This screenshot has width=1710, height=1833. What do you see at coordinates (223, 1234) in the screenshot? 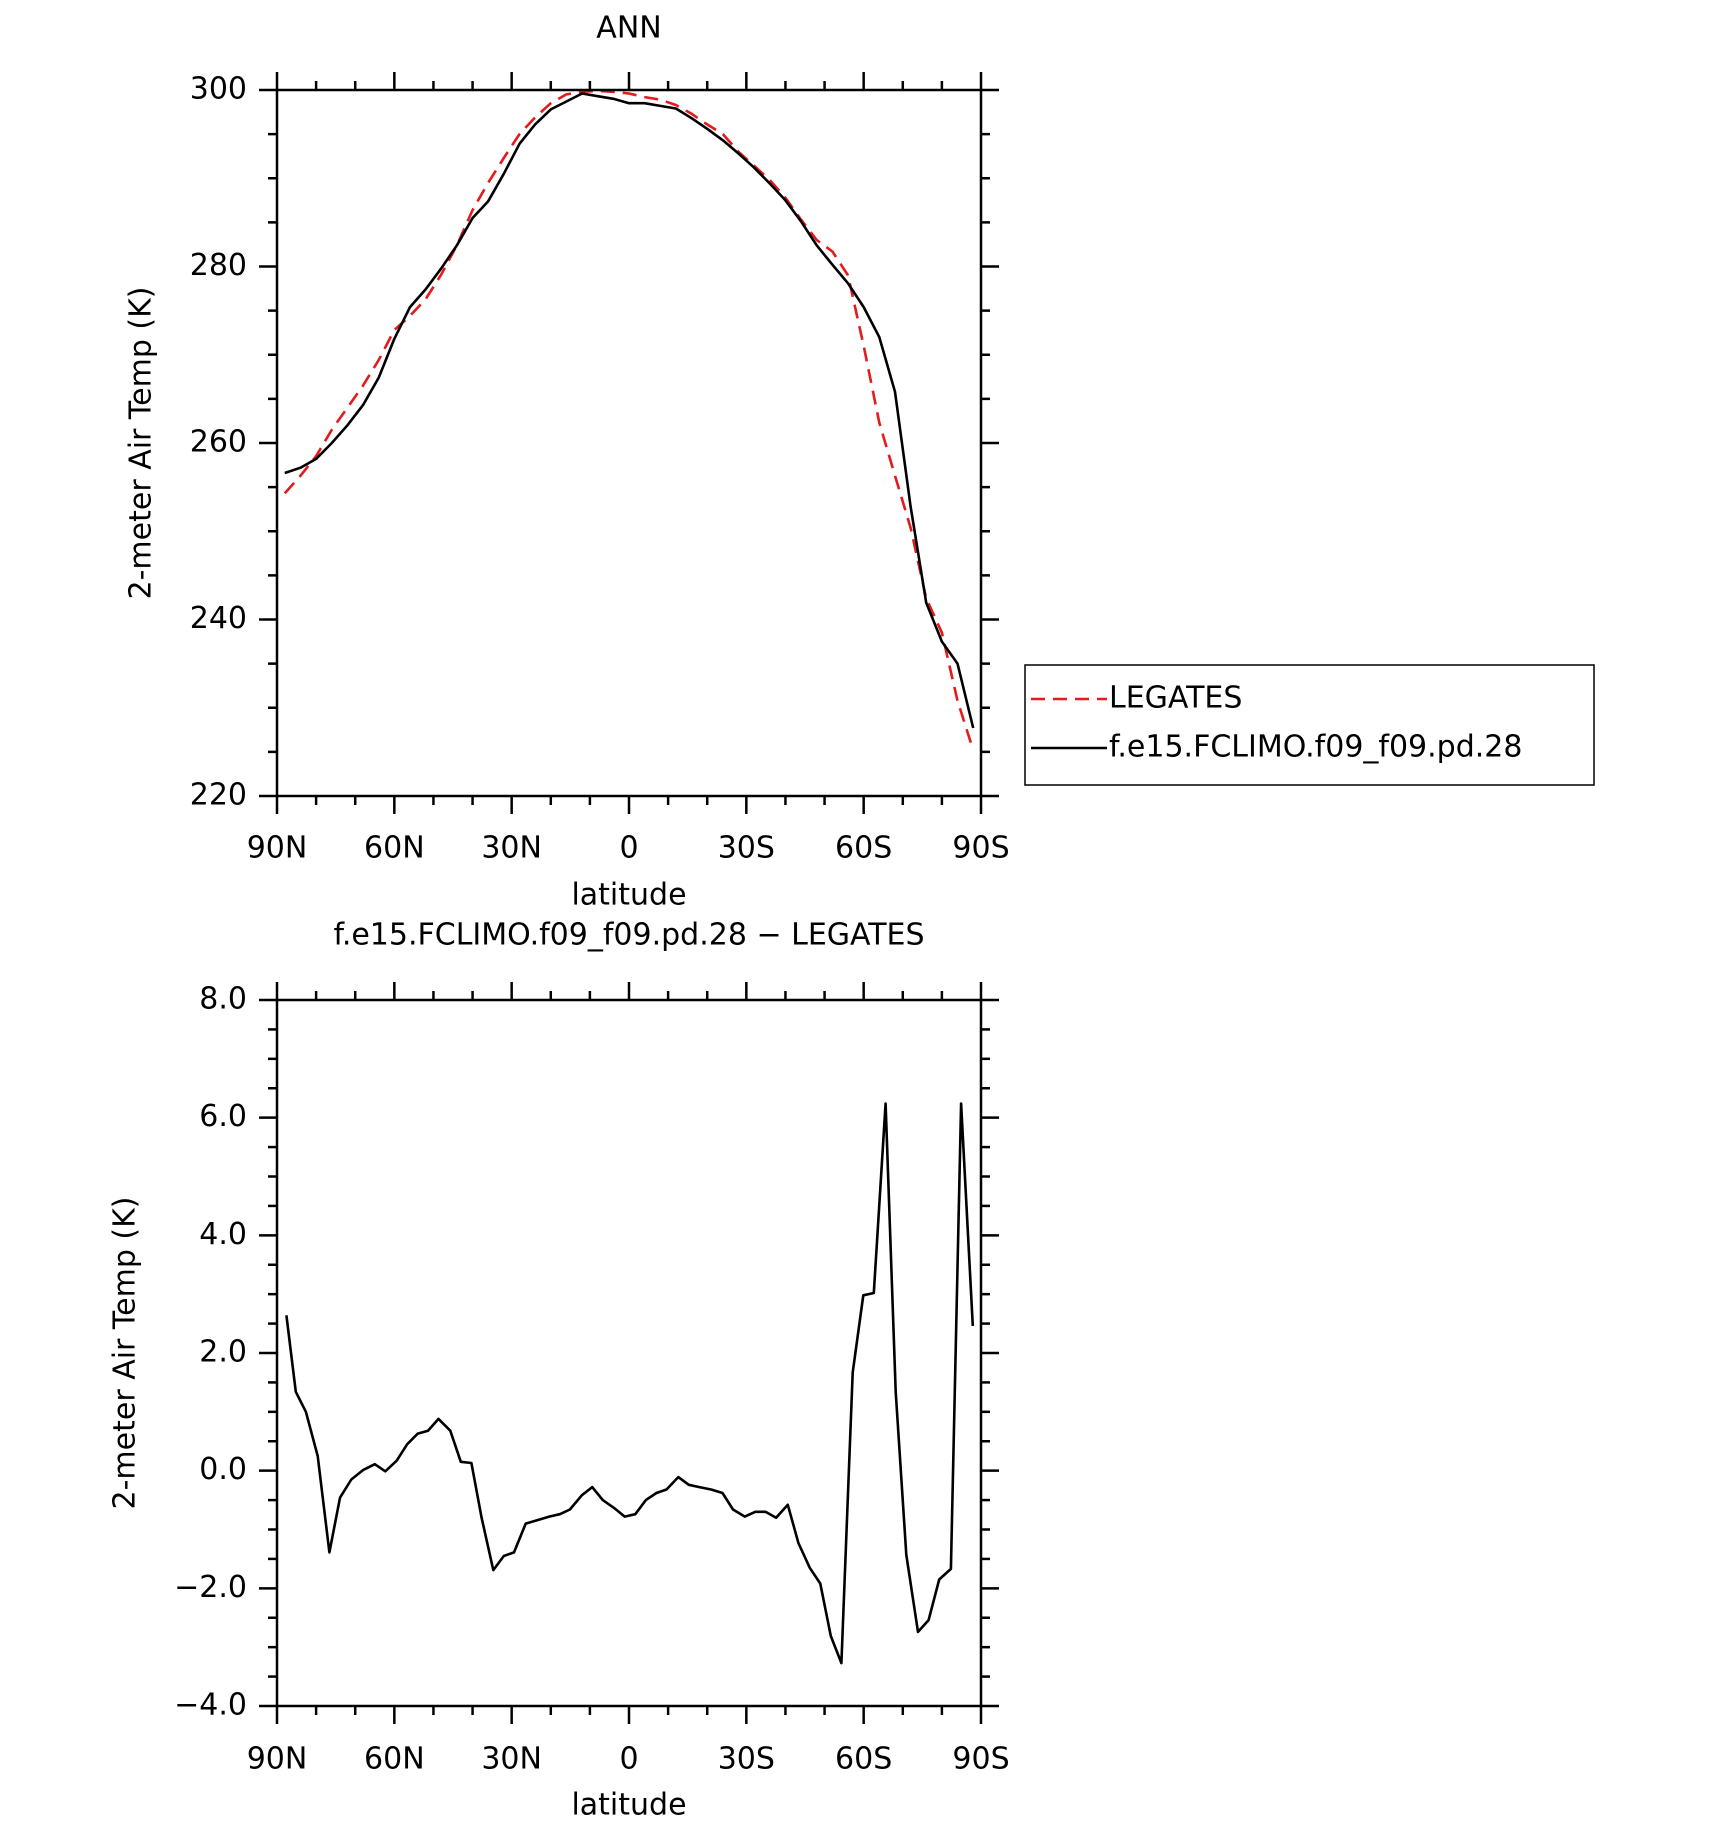
I see `y-tick-label: 4.0` at bounding box center [223, 1234].